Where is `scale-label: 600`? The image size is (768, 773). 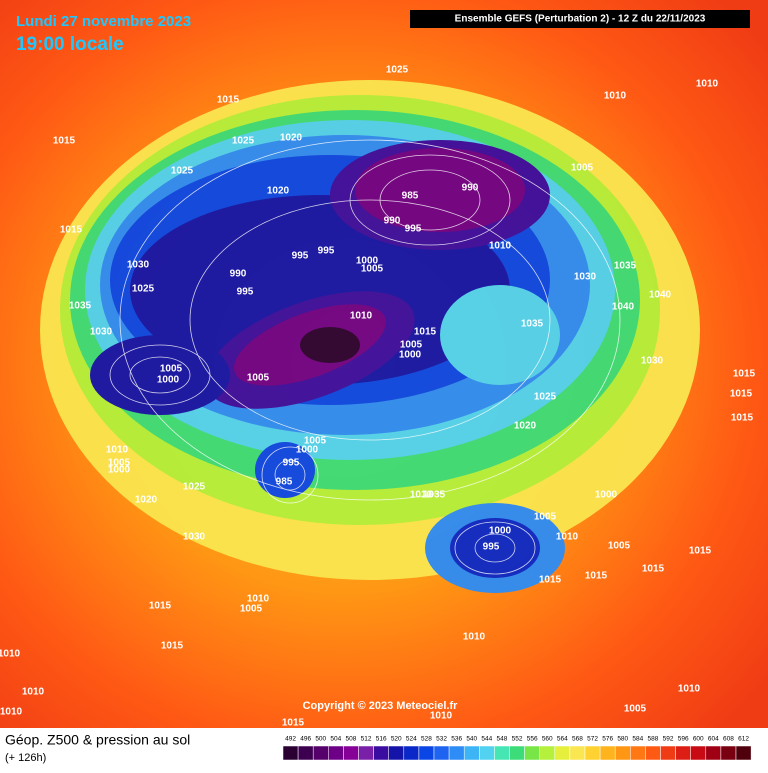 scale-label: 600 is located at coordinates (698, 739).